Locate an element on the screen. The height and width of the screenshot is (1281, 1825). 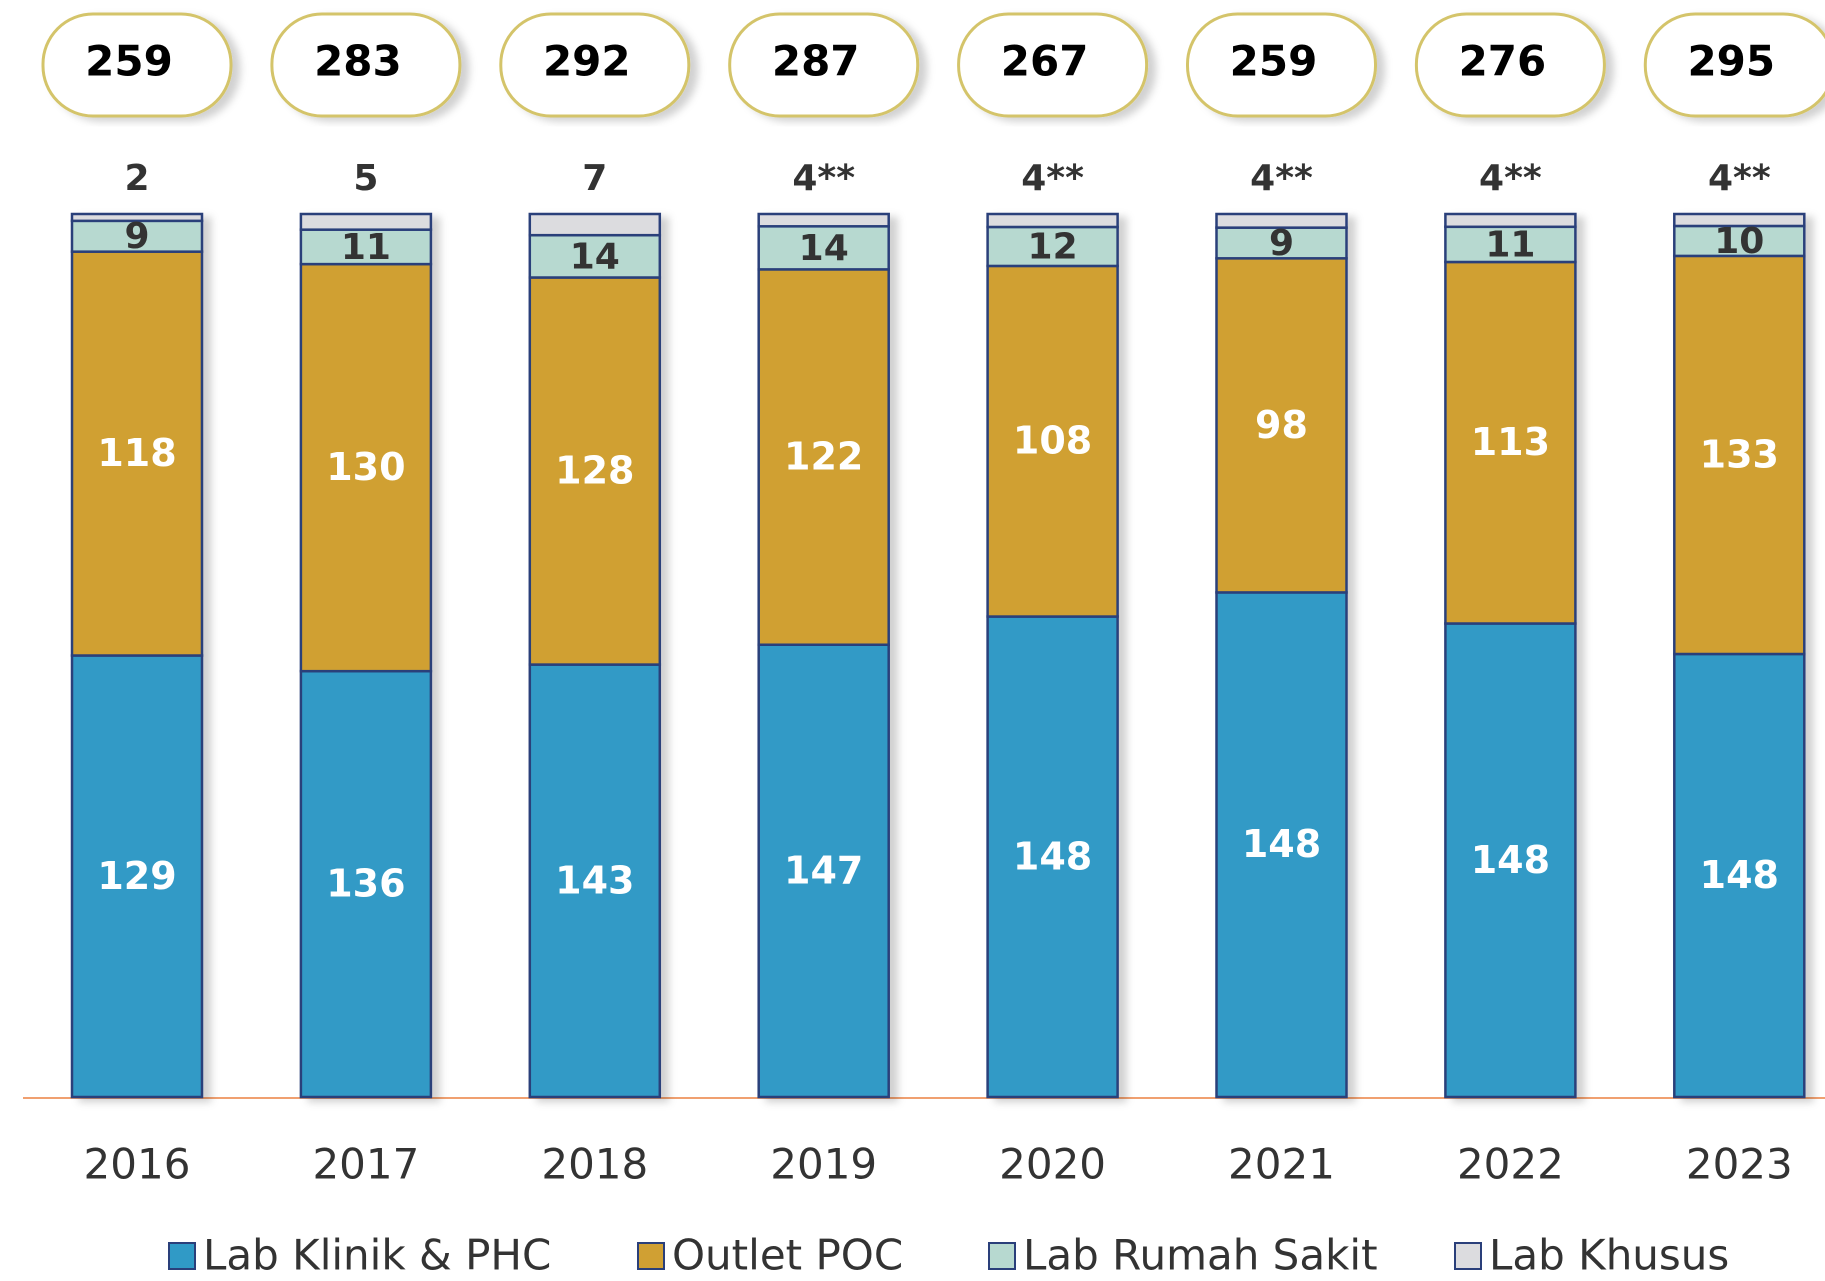
total-label: 283 is located at coordinates (358, 61).